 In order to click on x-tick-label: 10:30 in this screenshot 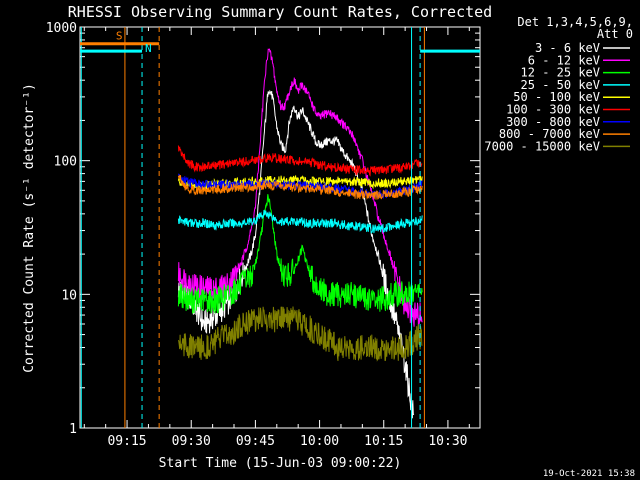, I will do `click(447, 441)`.